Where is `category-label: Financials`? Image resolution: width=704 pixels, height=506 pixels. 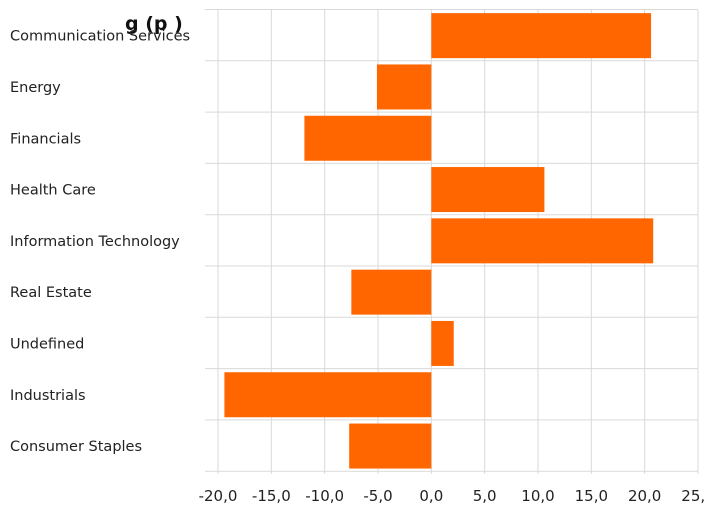
category-label: Financials is located at coordinates (45, 139).